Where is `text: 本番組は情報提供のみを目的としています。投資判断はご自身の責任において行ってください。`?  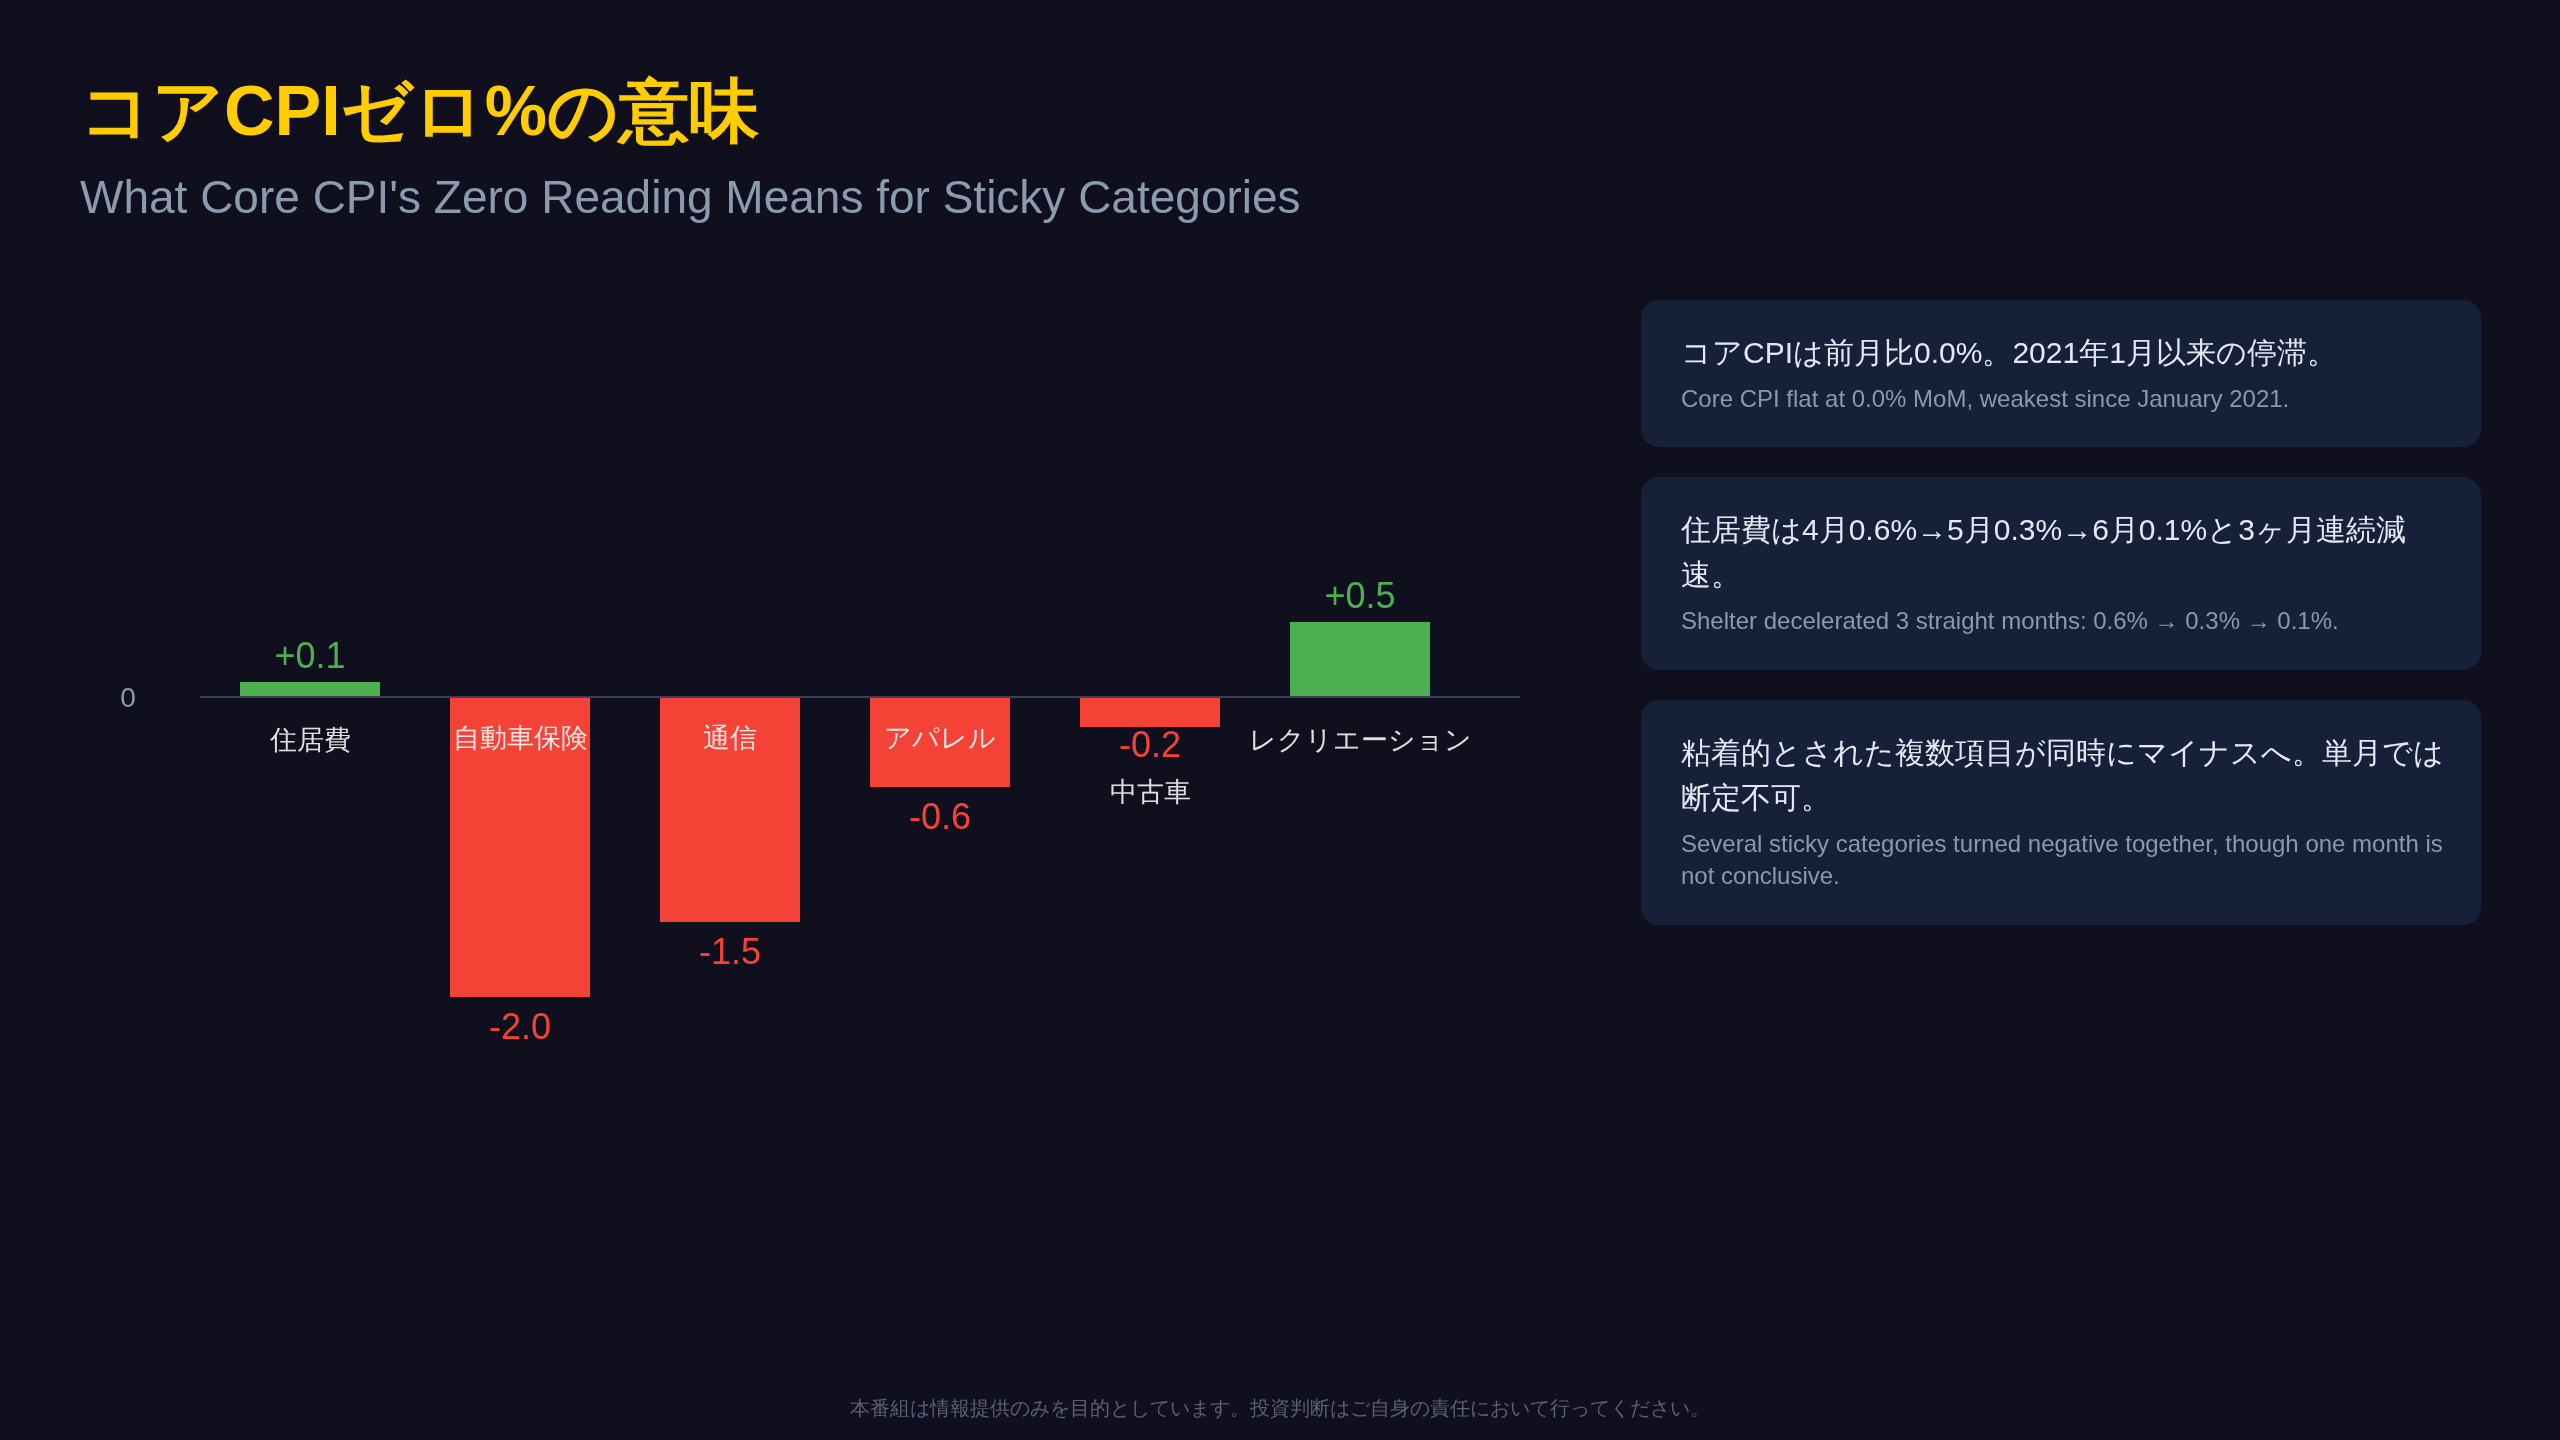 text: 本番組は情報提供のみを目的としています。投資判断はご自身の責任において行ってください。 is located at coordinates (1280, 1408).